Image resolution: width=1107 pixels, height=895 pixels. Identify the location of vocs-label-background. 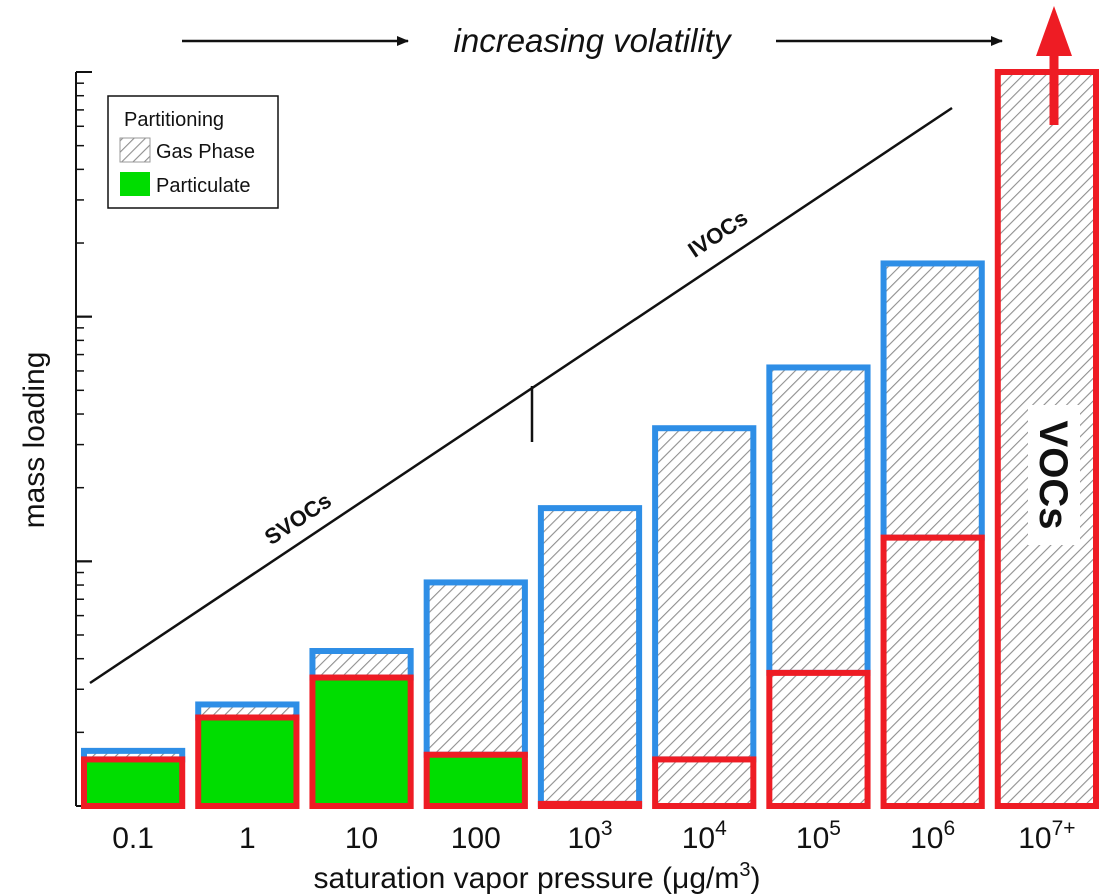
(1054, 475).